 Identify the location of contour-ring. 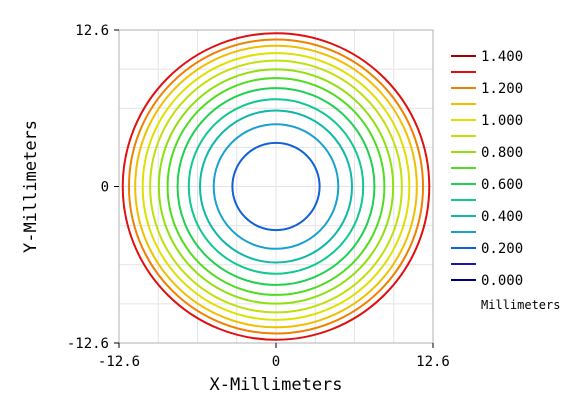
(276, 186).